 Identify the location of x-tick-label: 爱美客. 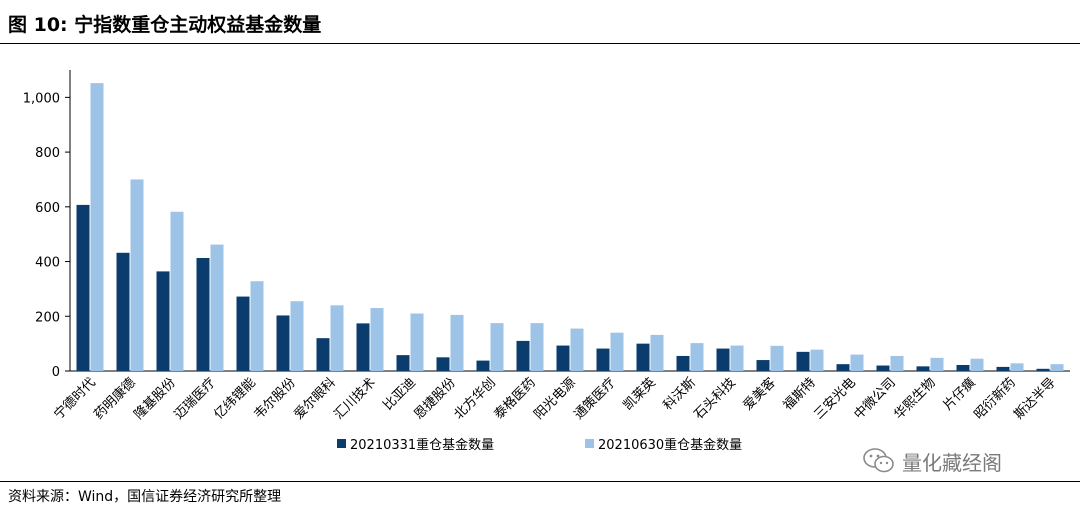
(759, 394).